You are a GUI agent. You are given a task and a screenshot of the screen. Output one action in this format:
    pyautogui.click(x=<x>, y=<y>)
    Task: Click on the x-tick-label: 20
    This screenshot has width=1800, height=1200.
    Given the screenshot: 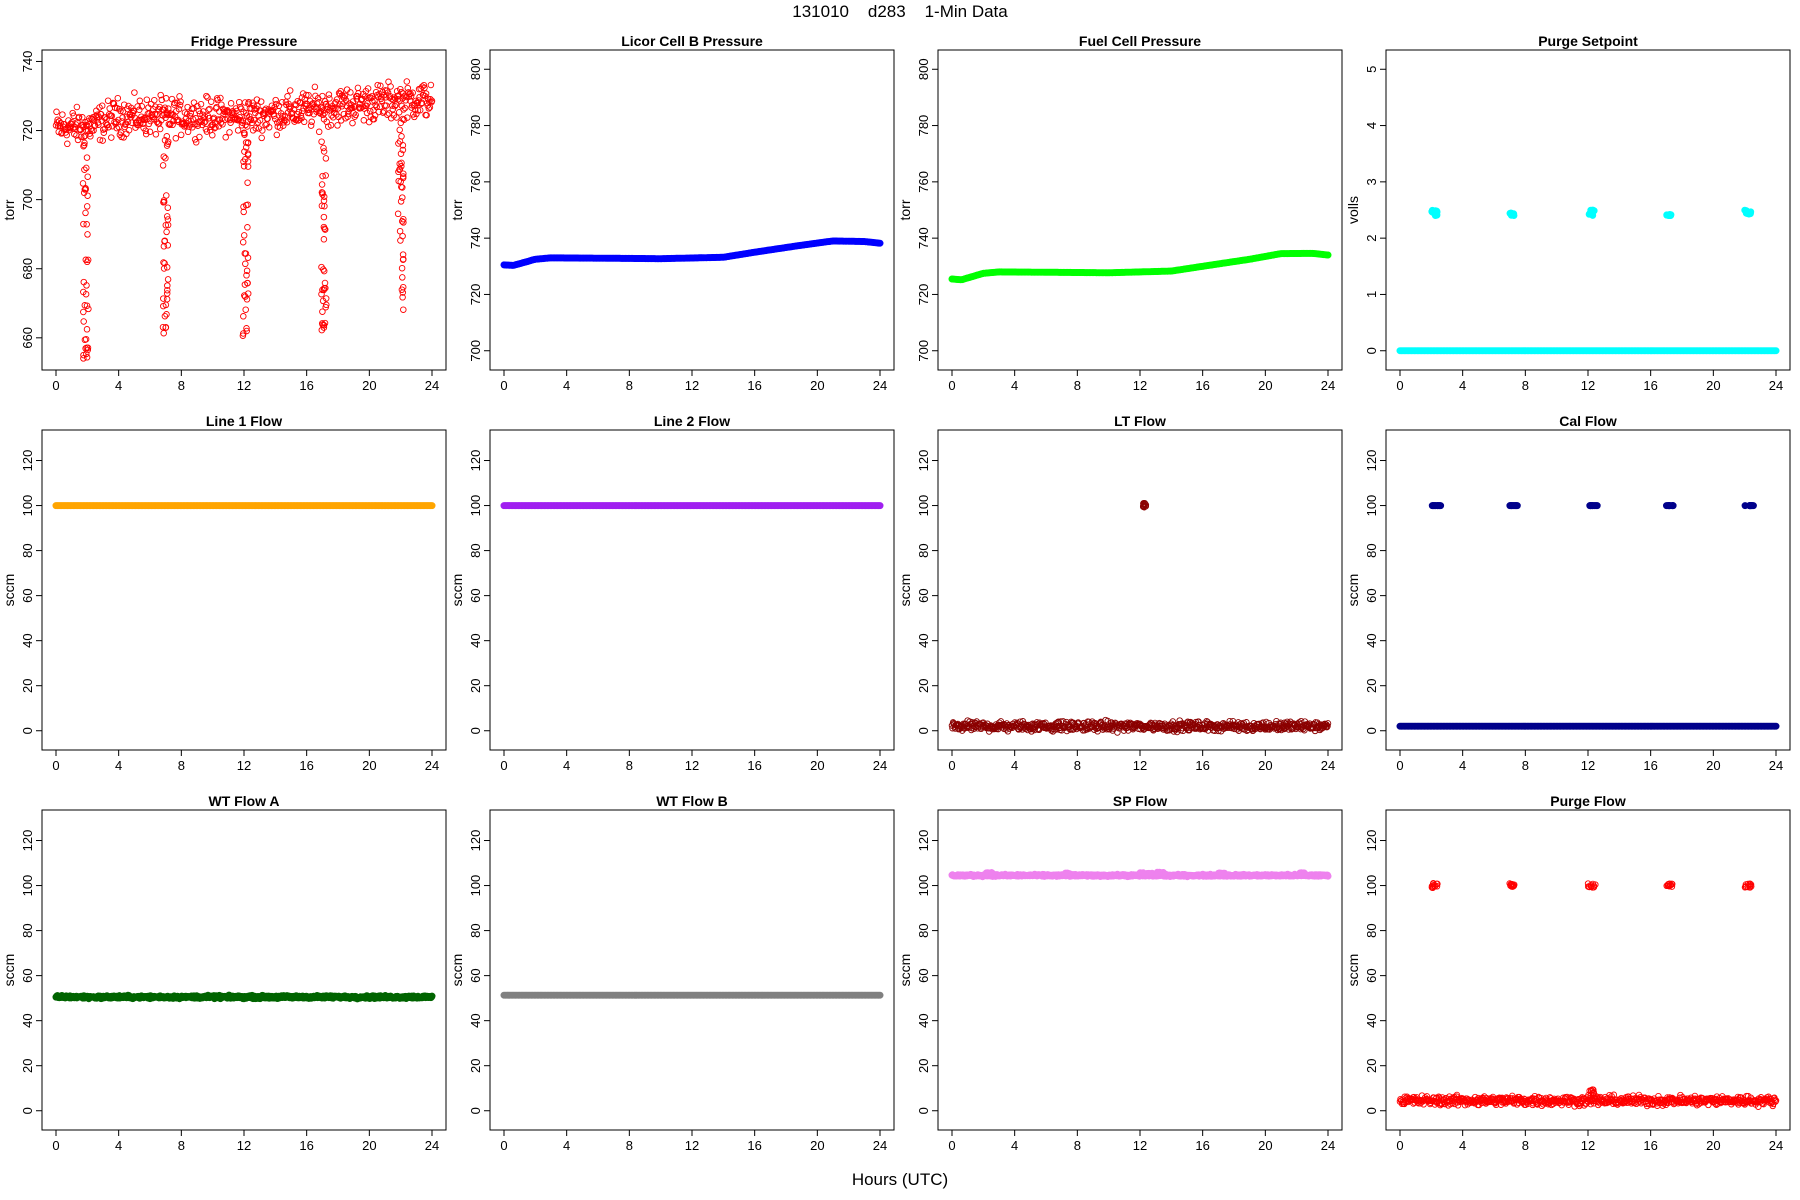 What is the action you would take?
    pyautogui.click(x=1265, y=385)
    